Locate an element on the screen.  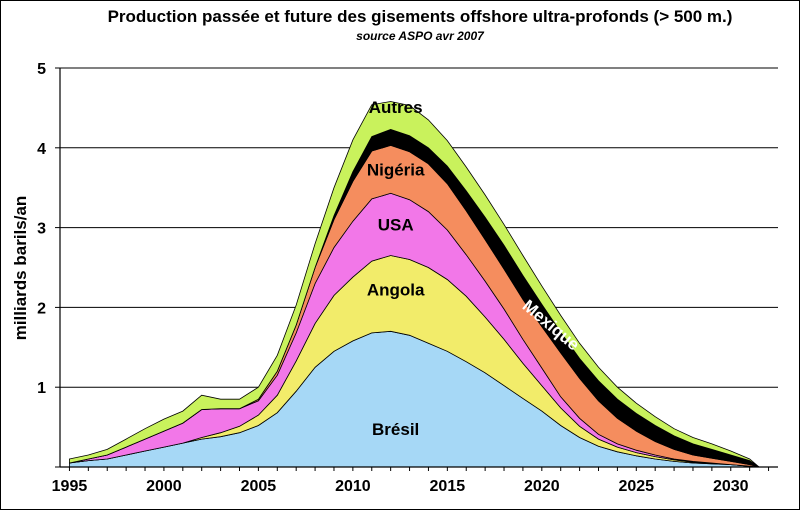
x-tick-label: 2025 is located at coordinates (636, 486).